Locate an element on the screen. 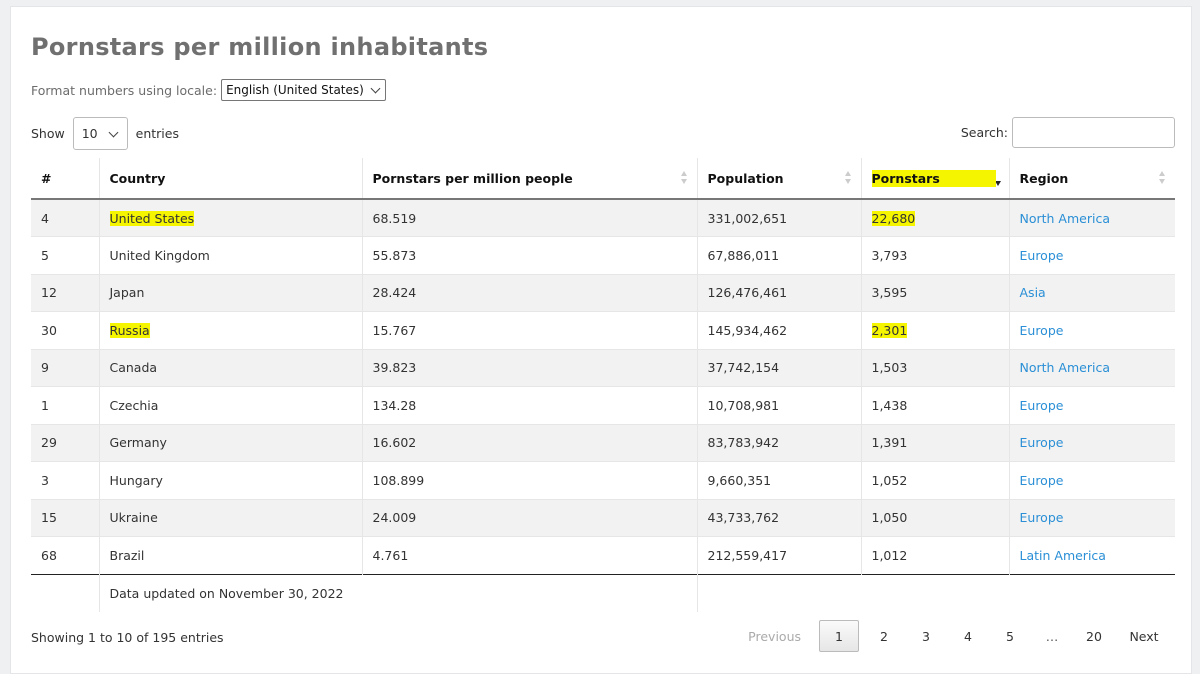 This screenshot has height=674, width=1200. locale-select: English (United States) is located at coordinates (303, 90).